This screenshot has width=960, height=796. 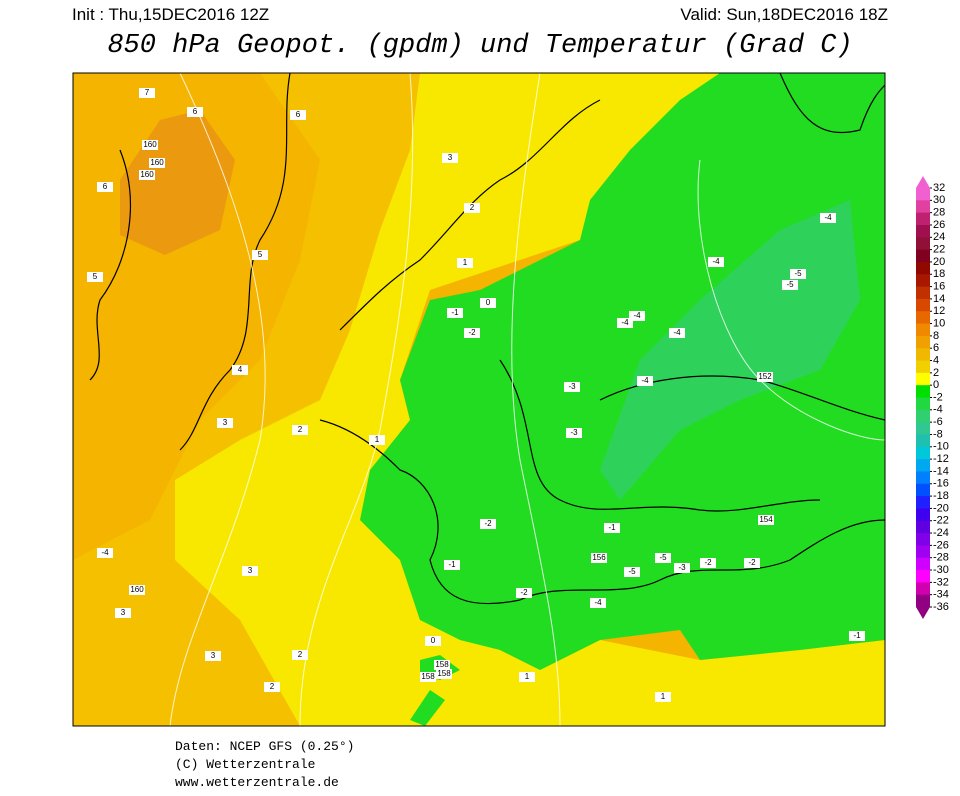 I want to click on scale-arrow-top, so click(x=923, y=182).